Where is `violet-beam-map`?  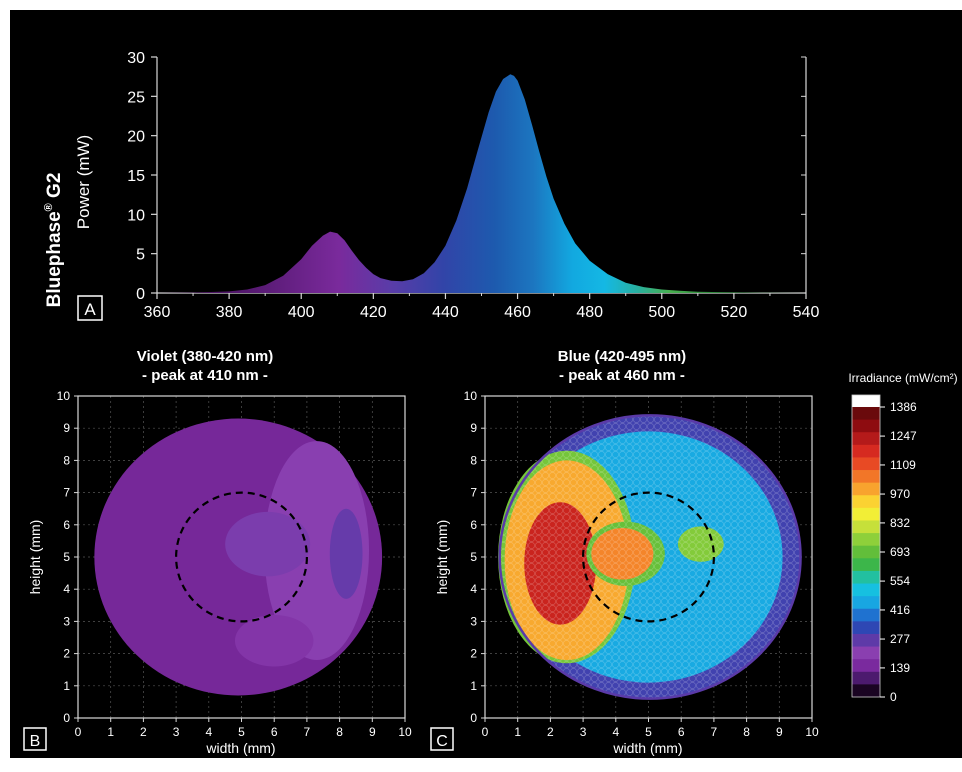 violet-beam-map is located at coordinates (241, 557).